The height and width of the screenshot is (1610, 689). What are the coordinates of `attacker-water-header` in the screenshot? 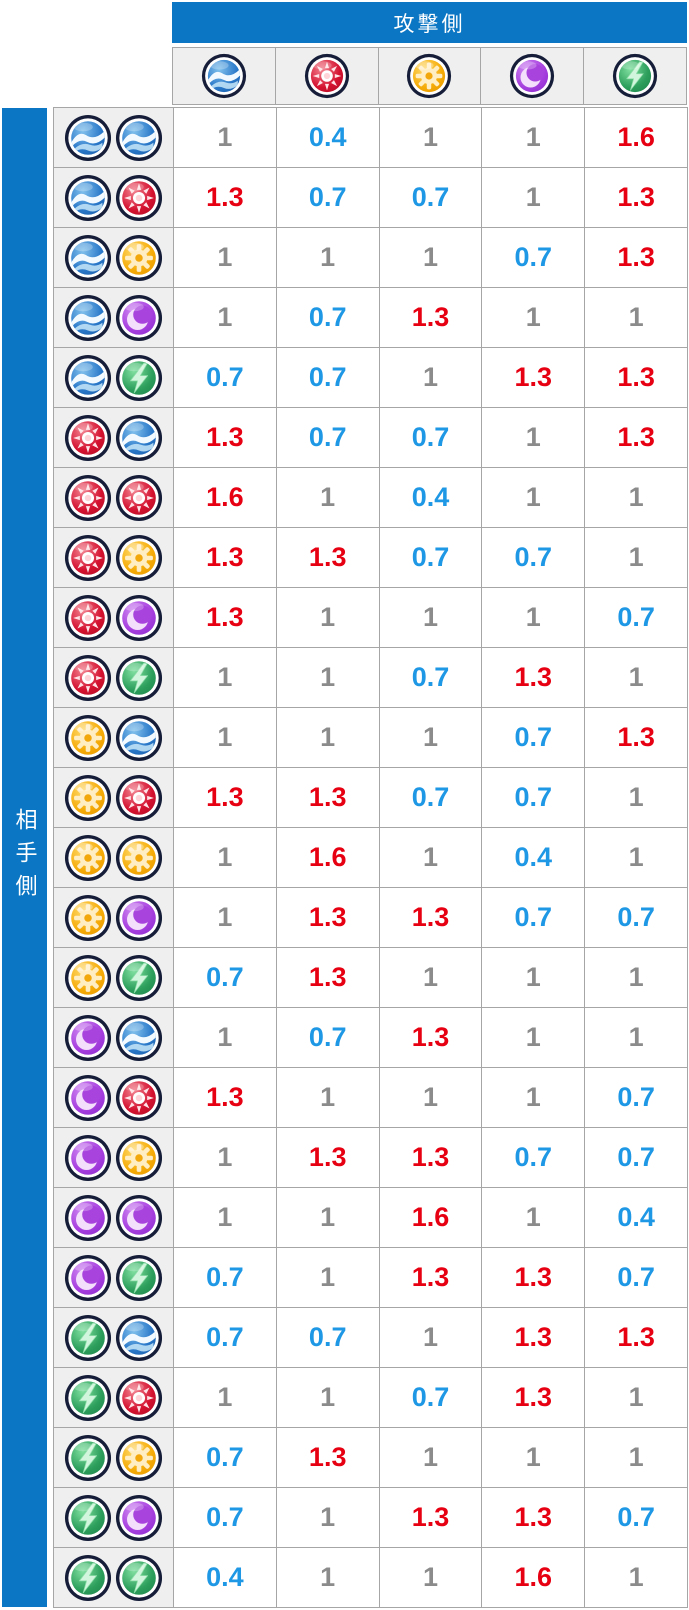 It's located at (224, 76).